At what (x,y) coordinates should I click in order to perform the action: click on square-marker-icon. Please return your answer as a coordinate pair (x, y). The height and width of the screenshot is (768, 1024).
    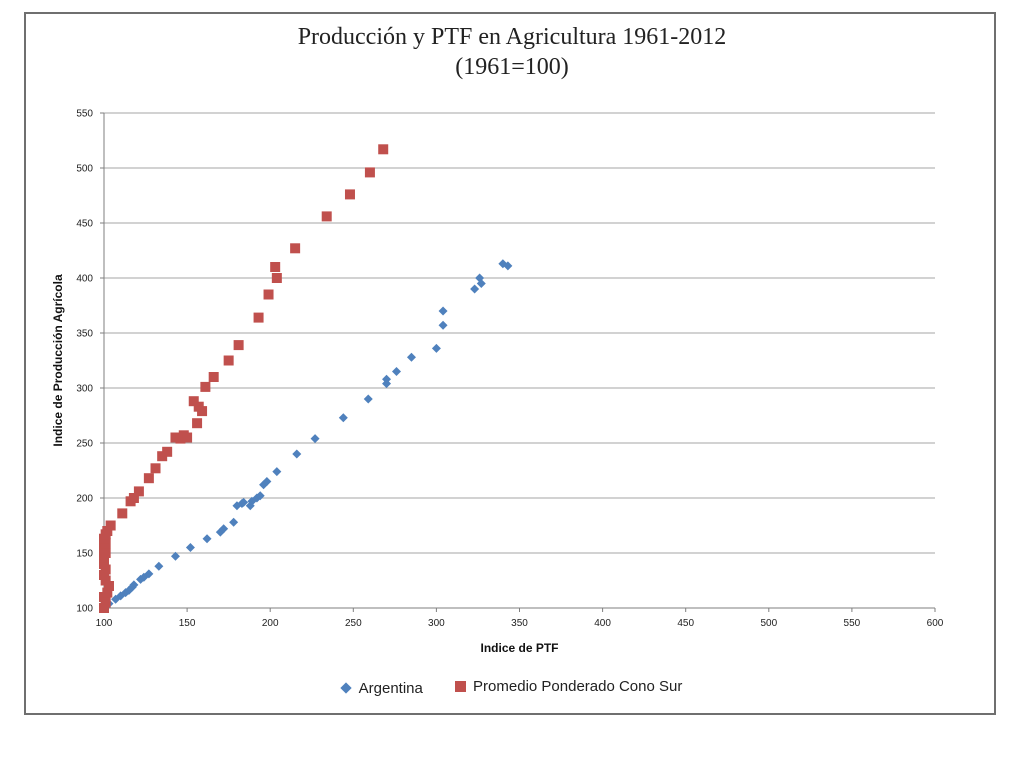
    Looking at the image, I should click on (461, 686).